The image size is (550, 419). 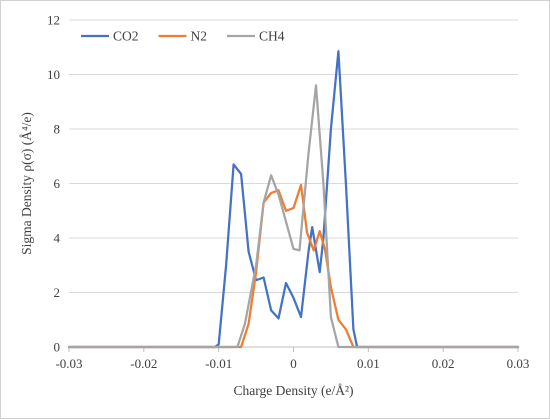 I want to click on y-tick-label: 10, so click(x=53, y=74).